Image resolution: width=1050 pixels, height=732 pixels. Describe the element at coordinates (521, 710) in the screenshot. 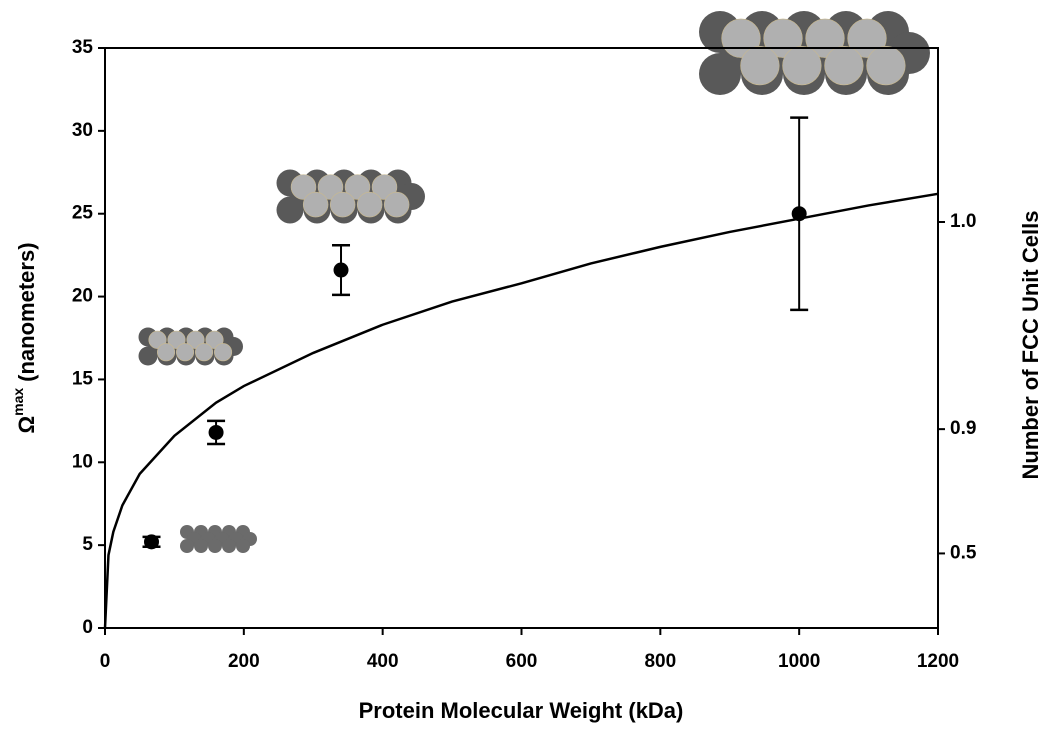

I see `x-axis-label: Protein Molecular Weight (kDa)` at that location.